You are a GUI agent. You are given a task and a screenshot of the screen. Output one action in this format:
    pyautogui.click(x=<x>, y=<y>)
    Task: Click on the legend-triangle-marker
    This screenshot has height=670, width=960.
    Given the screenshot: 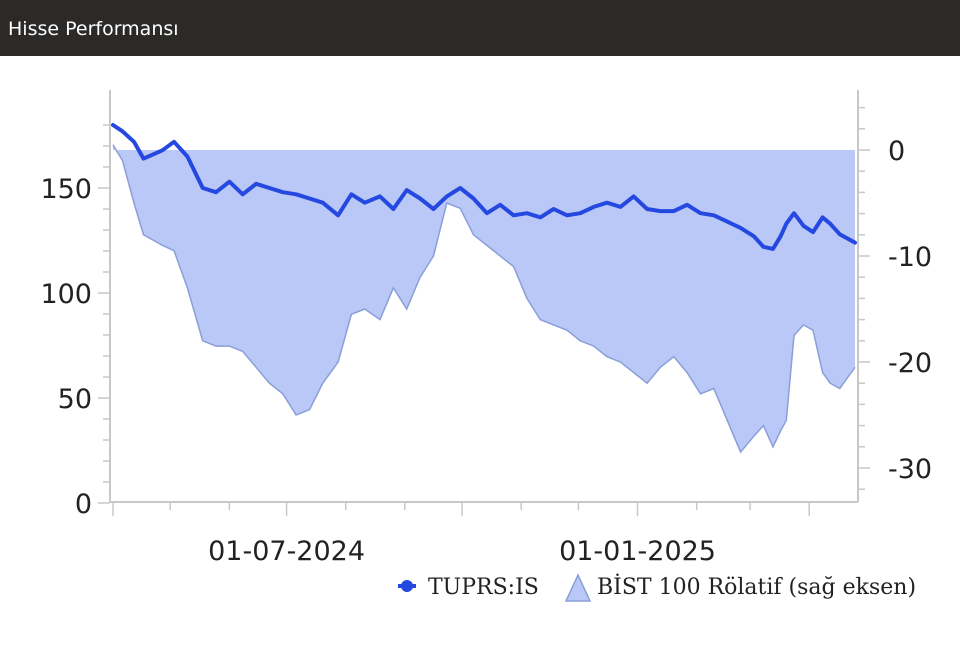 What is the action you would take?
    pyautogui.click(x=578, y=587)
    